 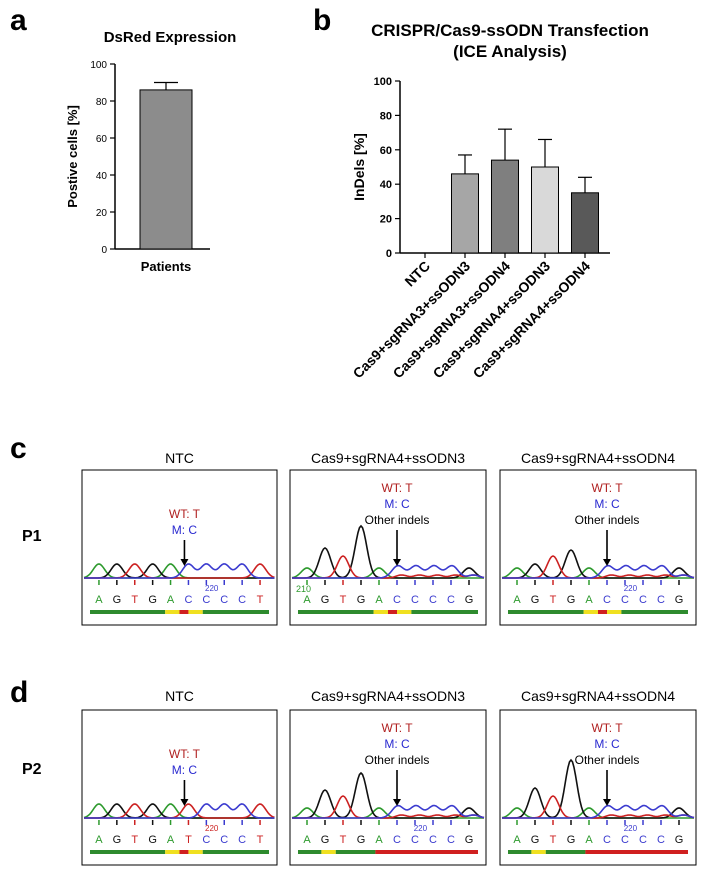 I want to click on y-tick-label: 0, so click(x=104, y=250).